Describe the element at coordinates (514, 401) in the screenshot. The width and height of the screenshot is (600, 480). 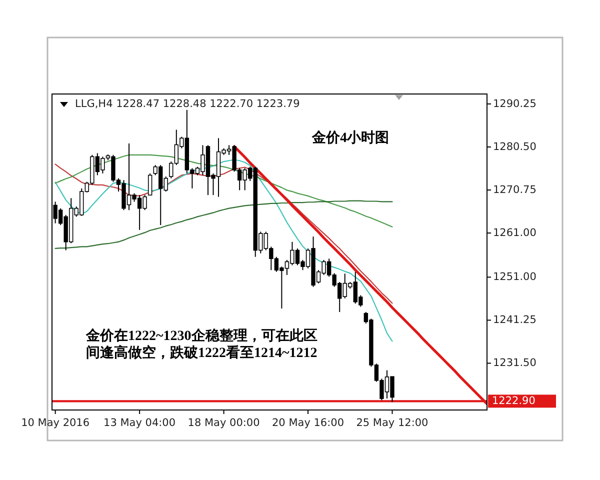
I see `ref-line-label: 1222.90` at that location.